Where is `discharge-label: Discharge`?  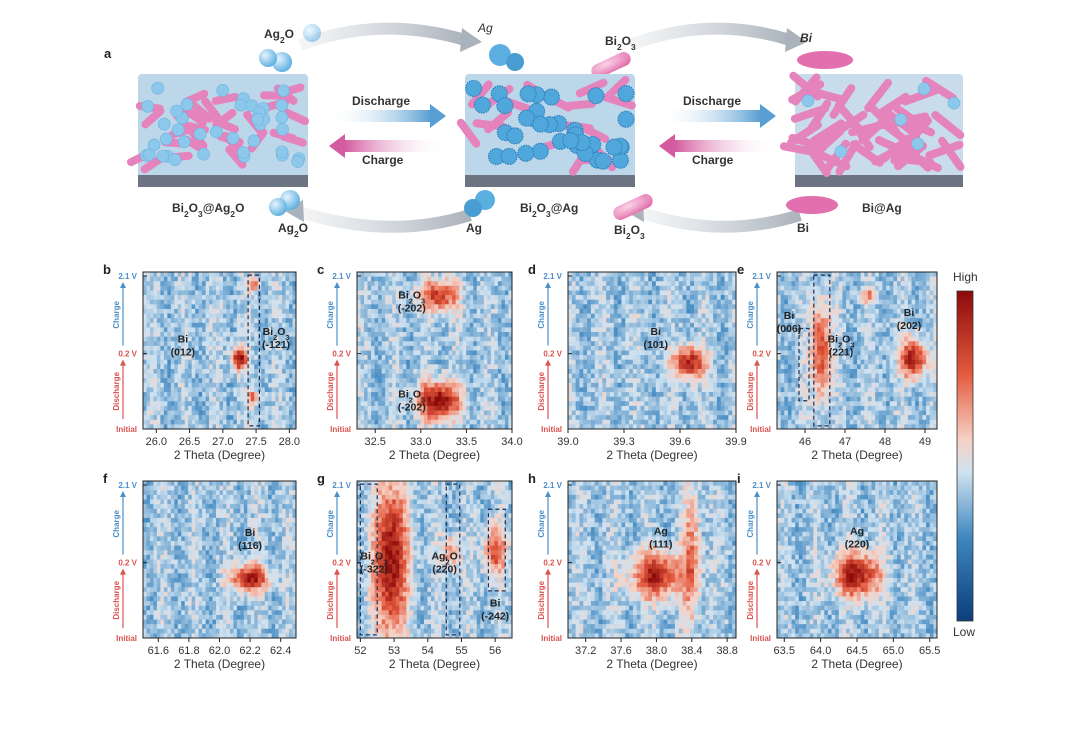 discharge-label: Discharge is located at coordinates (712, 101).